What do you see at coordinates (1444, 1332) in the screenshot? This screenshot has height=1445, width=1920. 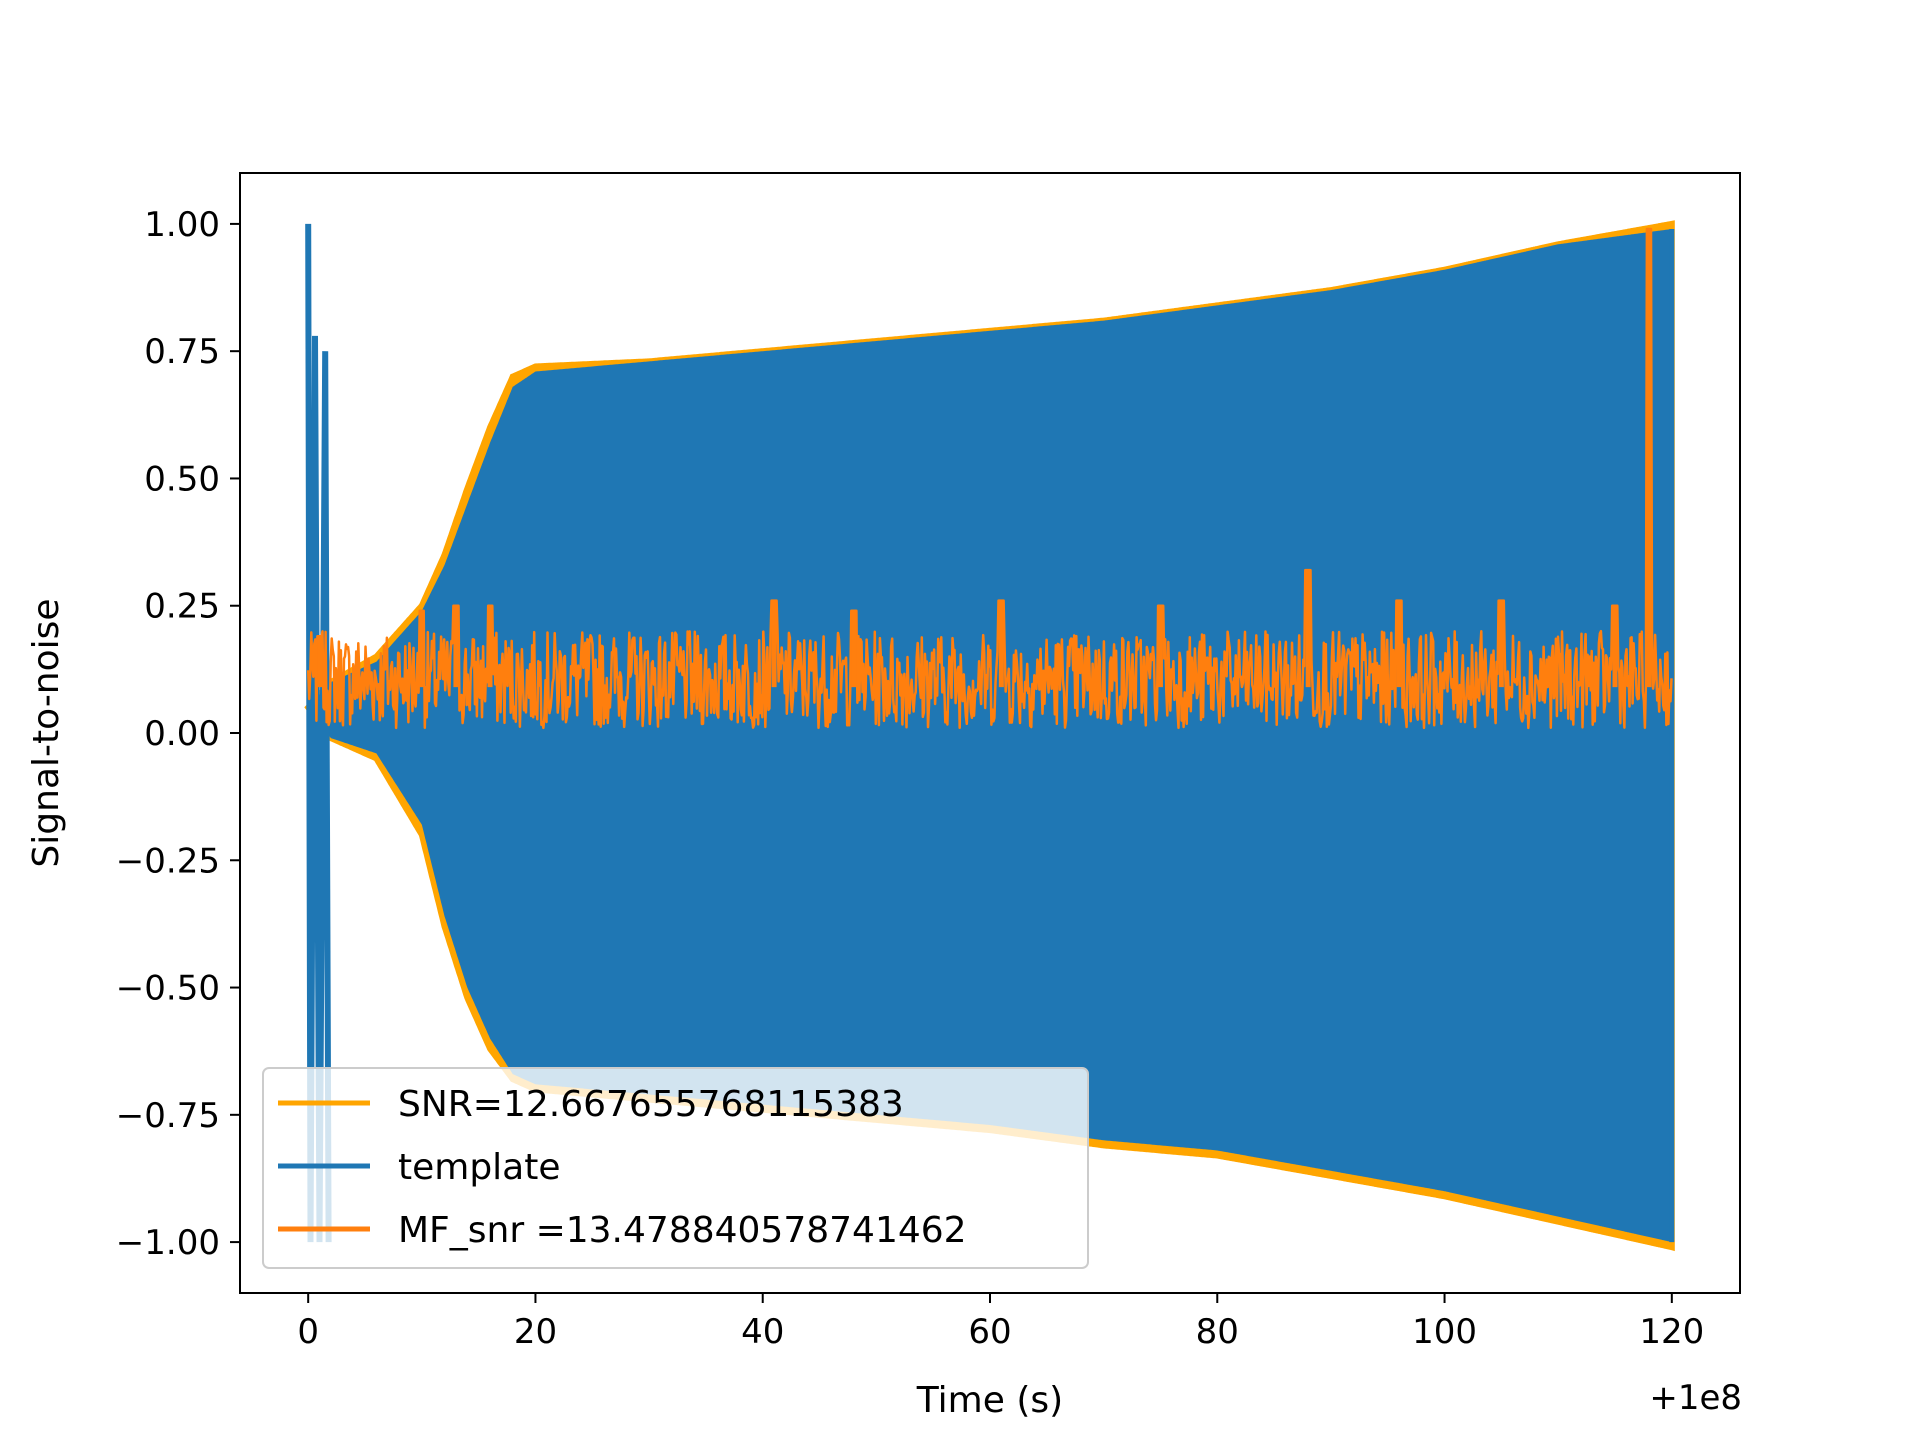 I see `x-tick-label: 100` at bounding box center [1444, 1332].